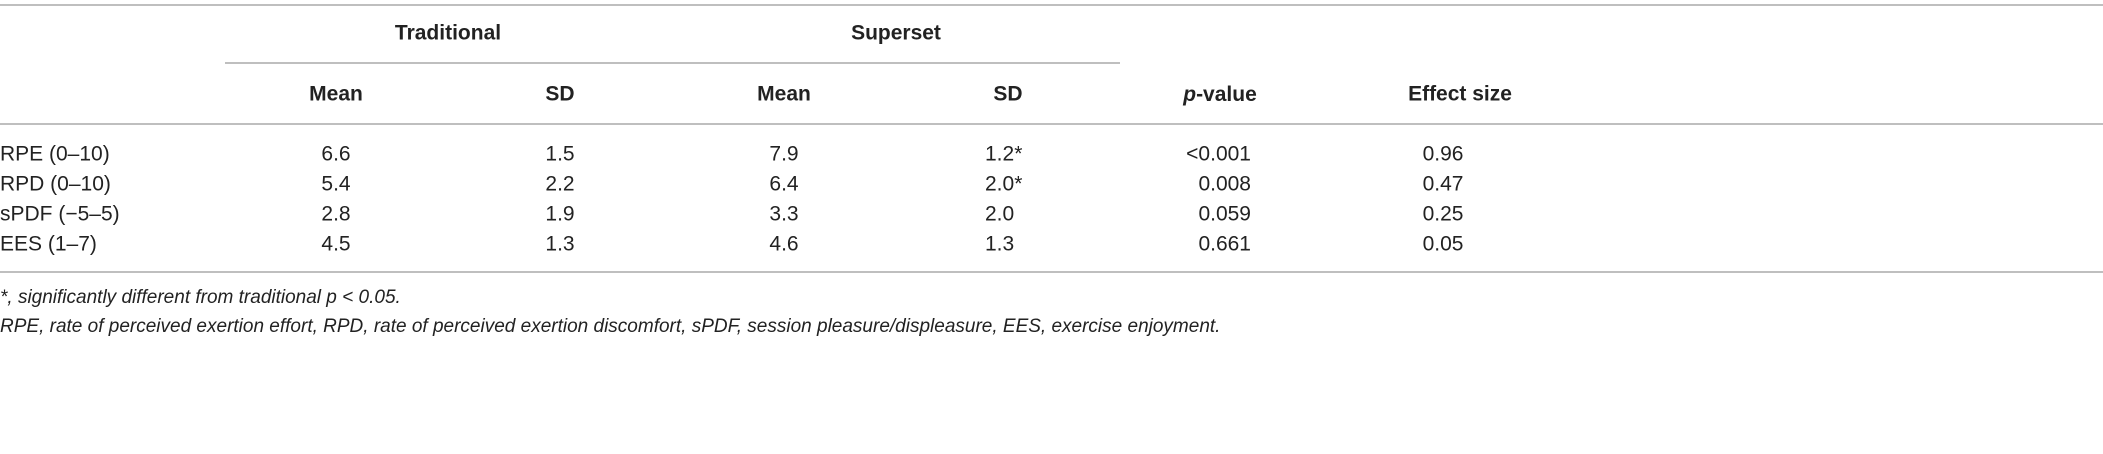 The image size is (2103, 454). Describe the element at coordinates (1003, 184) in the screenshot. I see `cell: 2.0*` at that location.